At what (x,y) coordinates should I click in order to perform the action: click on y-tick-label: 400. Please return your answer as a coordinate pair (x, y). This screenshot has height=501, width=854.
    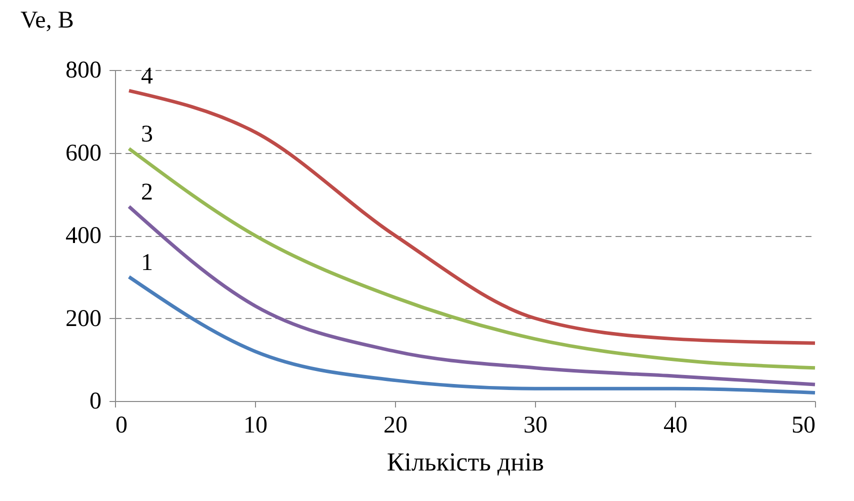
    Looking at the image, I should click on (84, 236).